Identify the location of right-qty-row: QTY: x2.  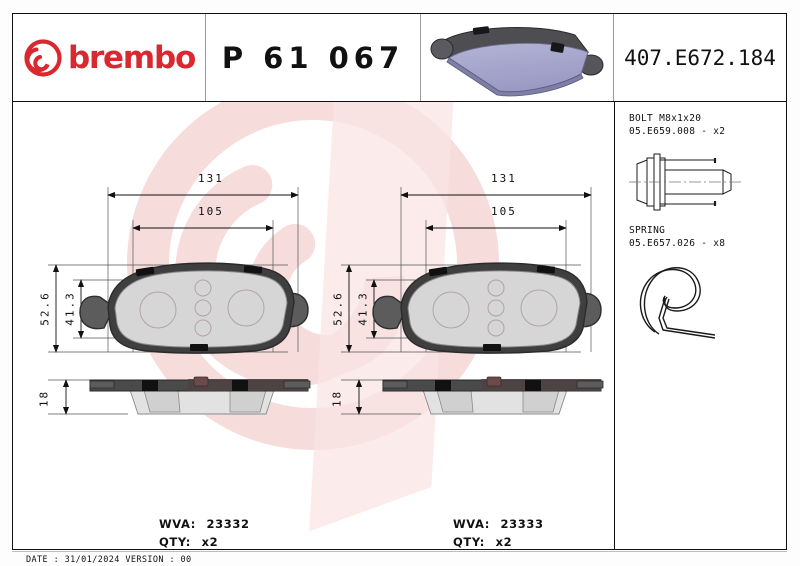
(482, 542).